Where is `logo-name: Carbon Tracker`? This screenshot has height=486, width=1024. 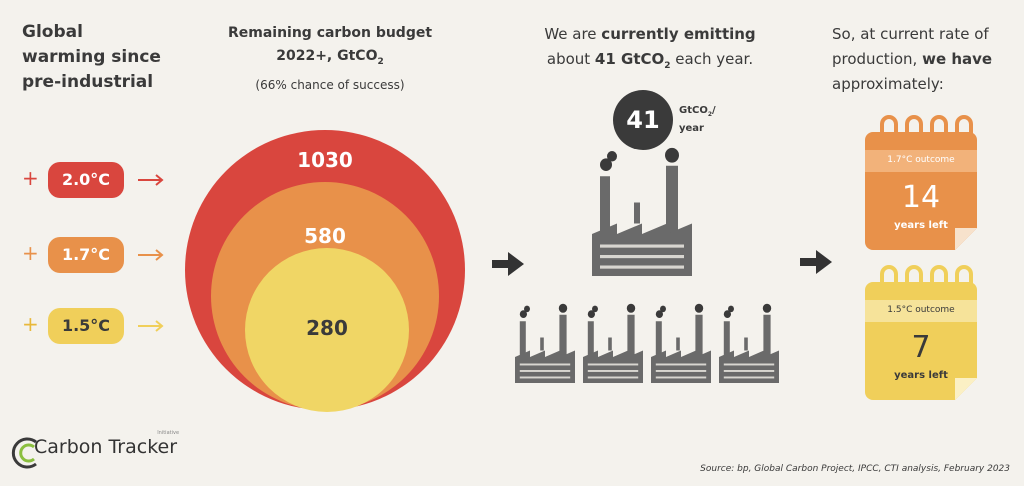
logo-name: Carbon Tracker is located at coordinates (106, 447).